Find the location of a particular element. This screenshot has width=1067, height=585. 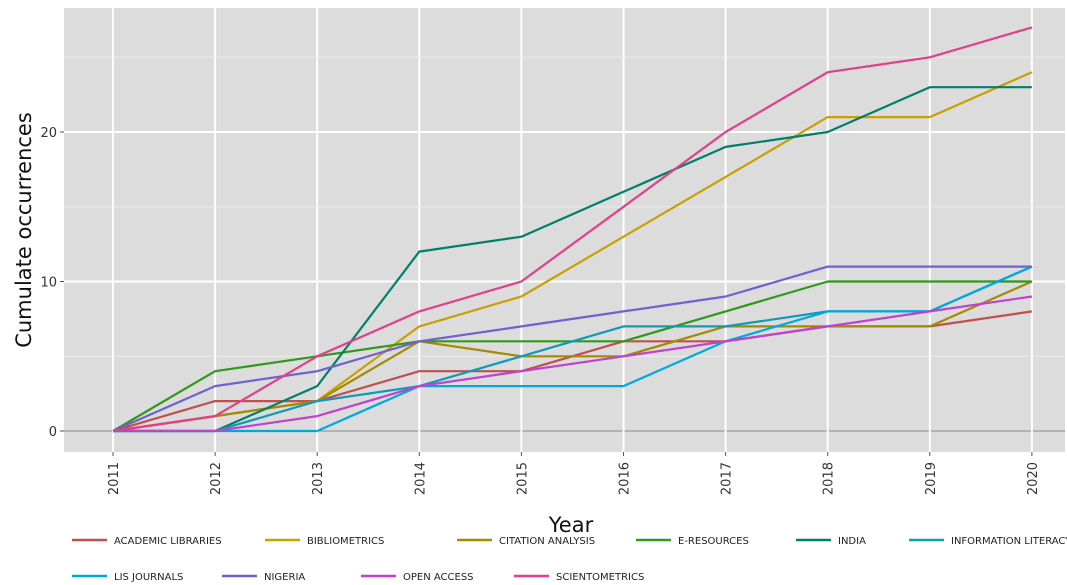

legend-item: E-RESOURCES is located at coordinates (692, 541).